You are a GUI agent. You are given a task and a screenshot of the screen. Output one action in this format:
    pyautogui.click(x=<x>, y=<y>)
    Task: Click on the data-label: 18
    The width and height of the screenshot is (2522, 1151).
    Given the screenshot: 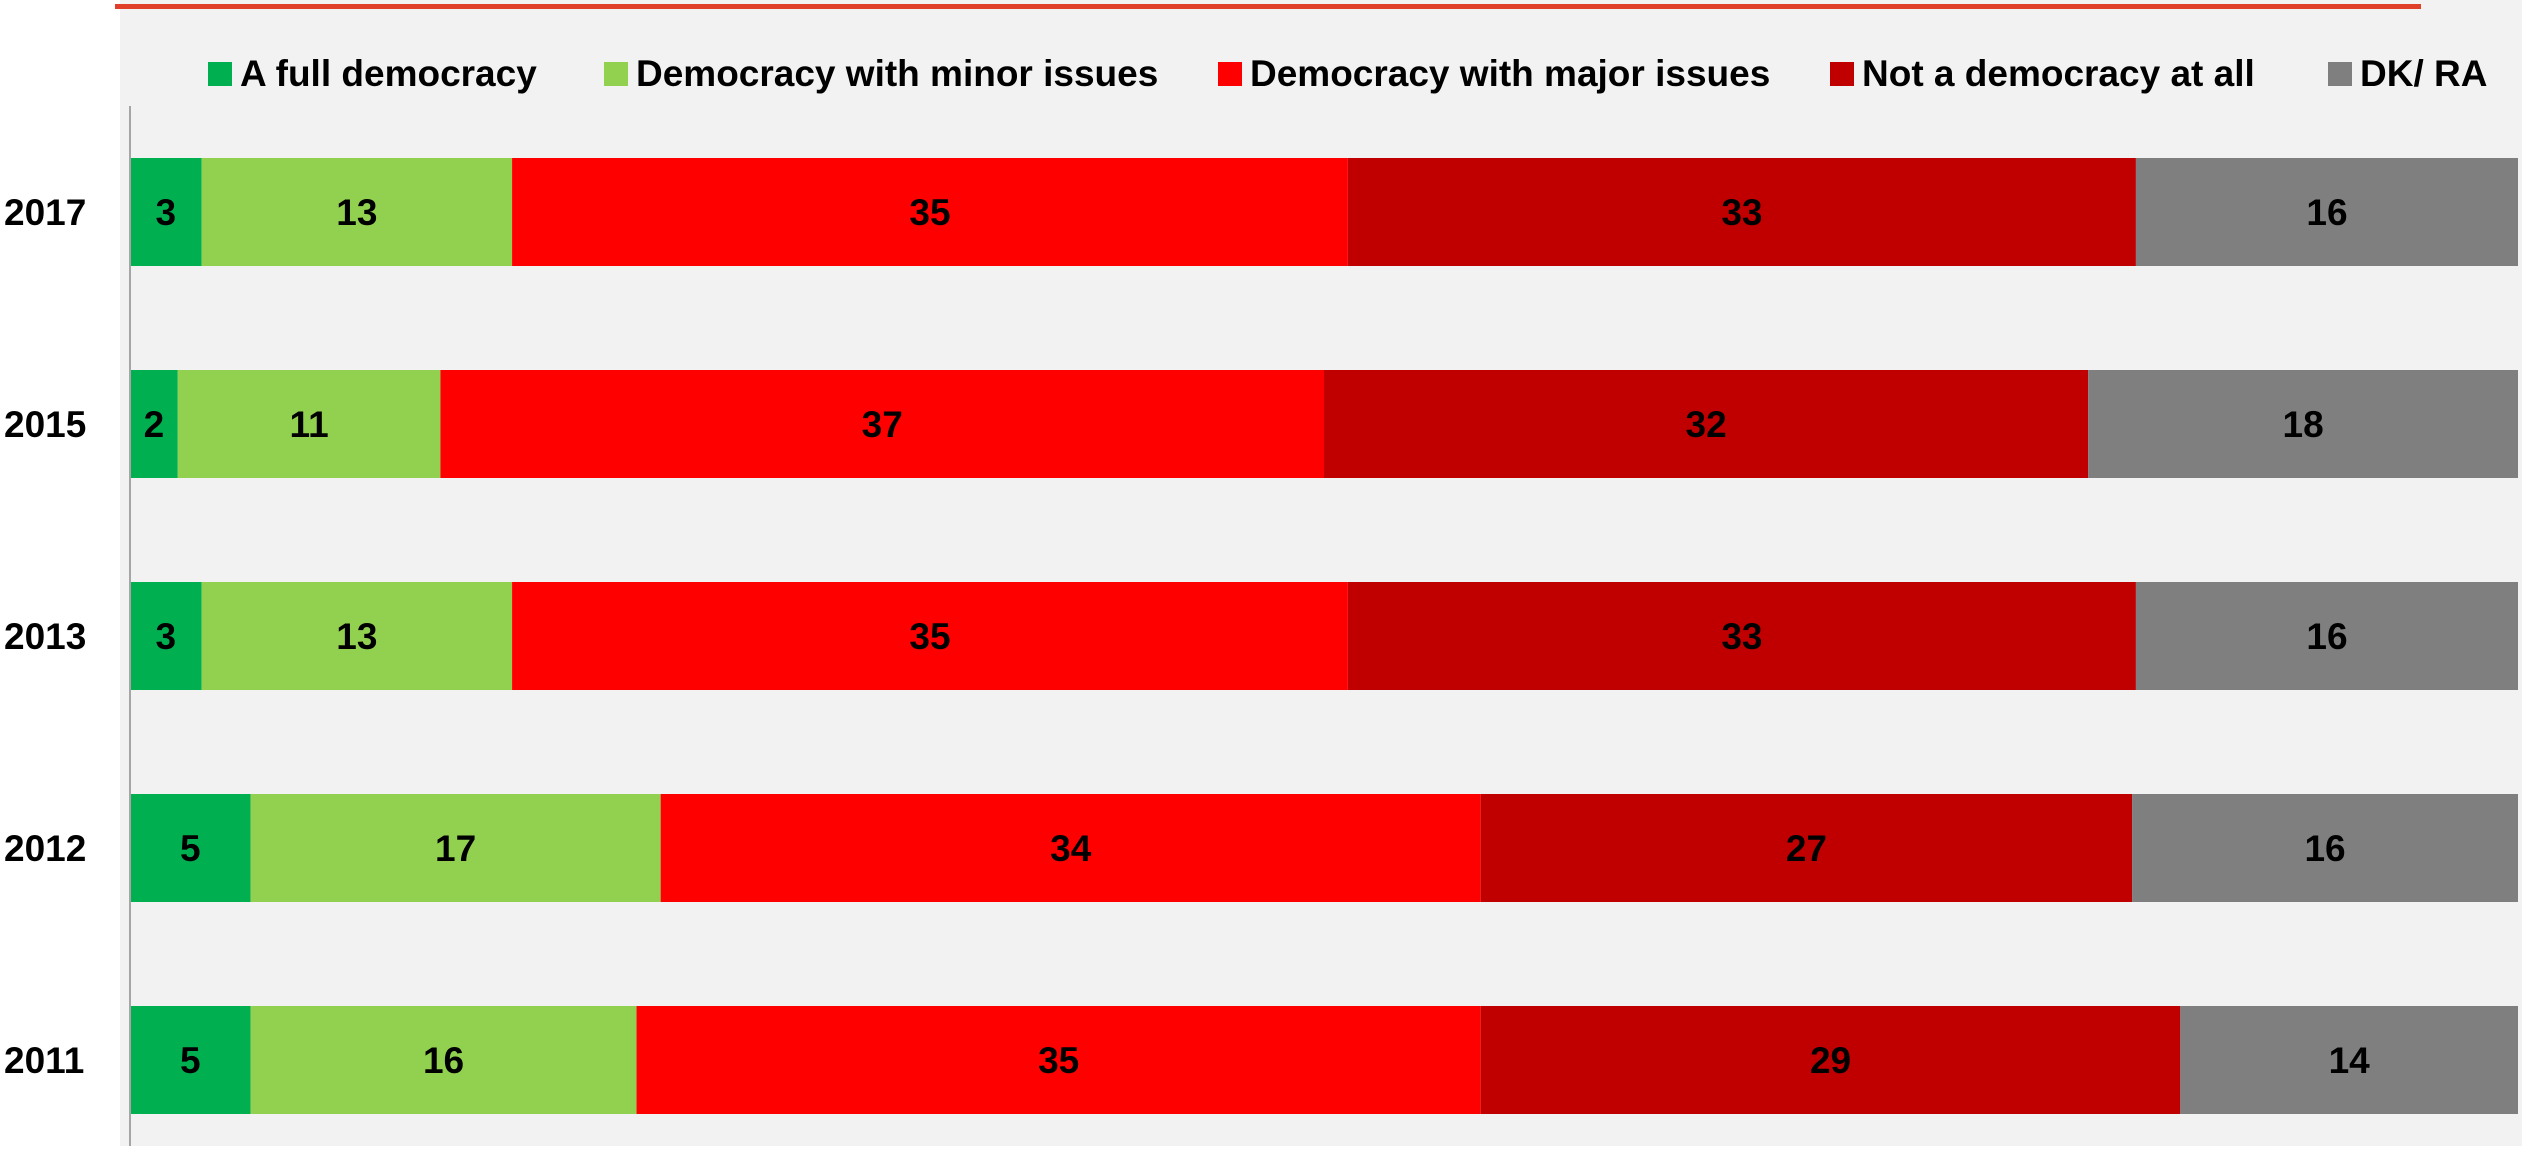 What is the action you would take?
    pyautogui.click(x=2303, y=424)
    